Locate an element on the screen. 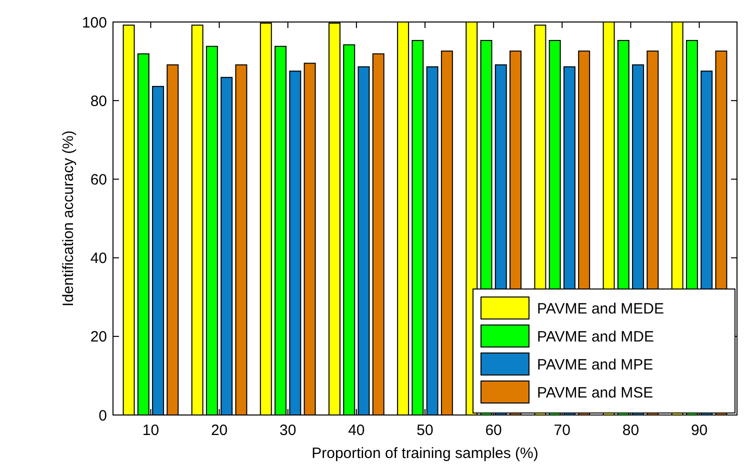  x-tick-label: 80 is located at coordinates (631, 430).